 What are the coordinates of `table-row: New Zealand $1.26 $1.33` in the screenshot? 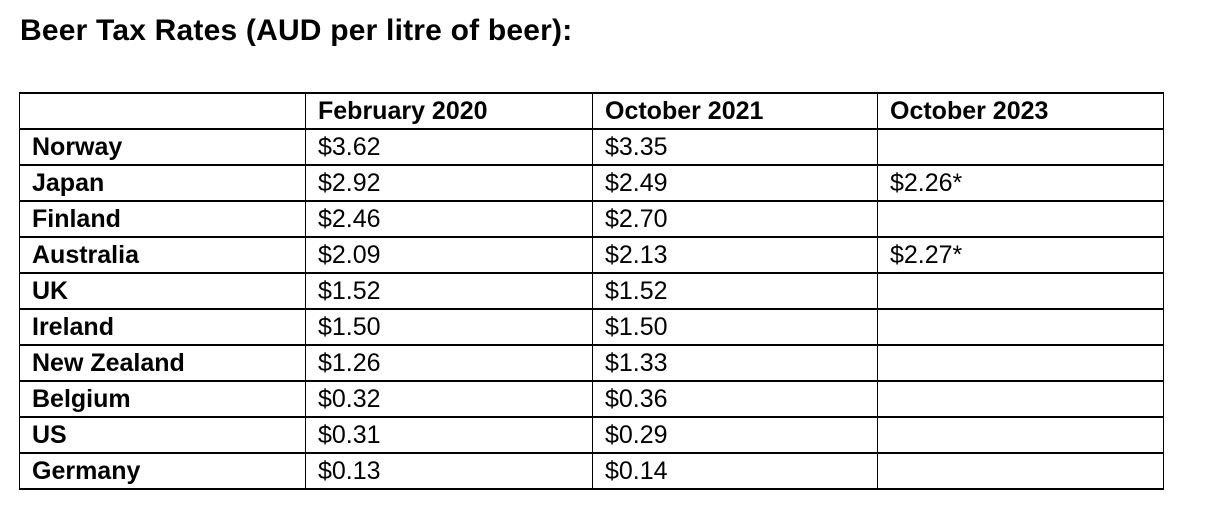 It's located at (591, 363).